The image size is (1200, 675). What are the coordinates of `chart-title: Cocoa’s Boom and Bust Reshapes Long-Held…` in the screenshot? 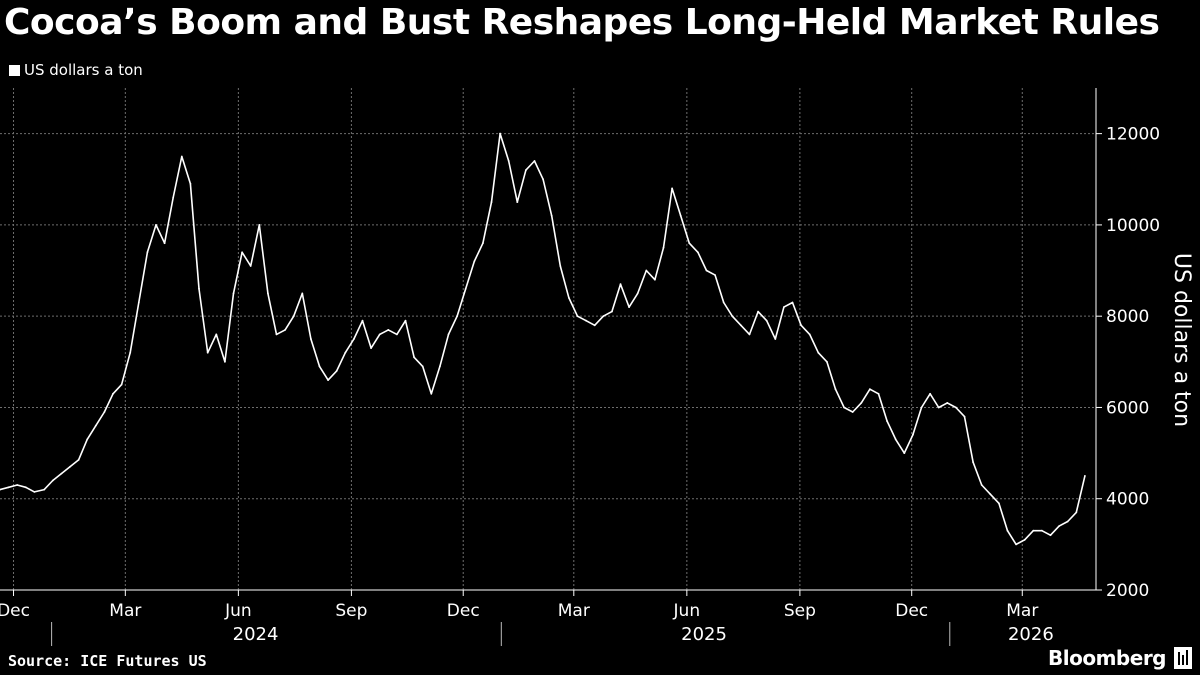 It's located at (582, 22).